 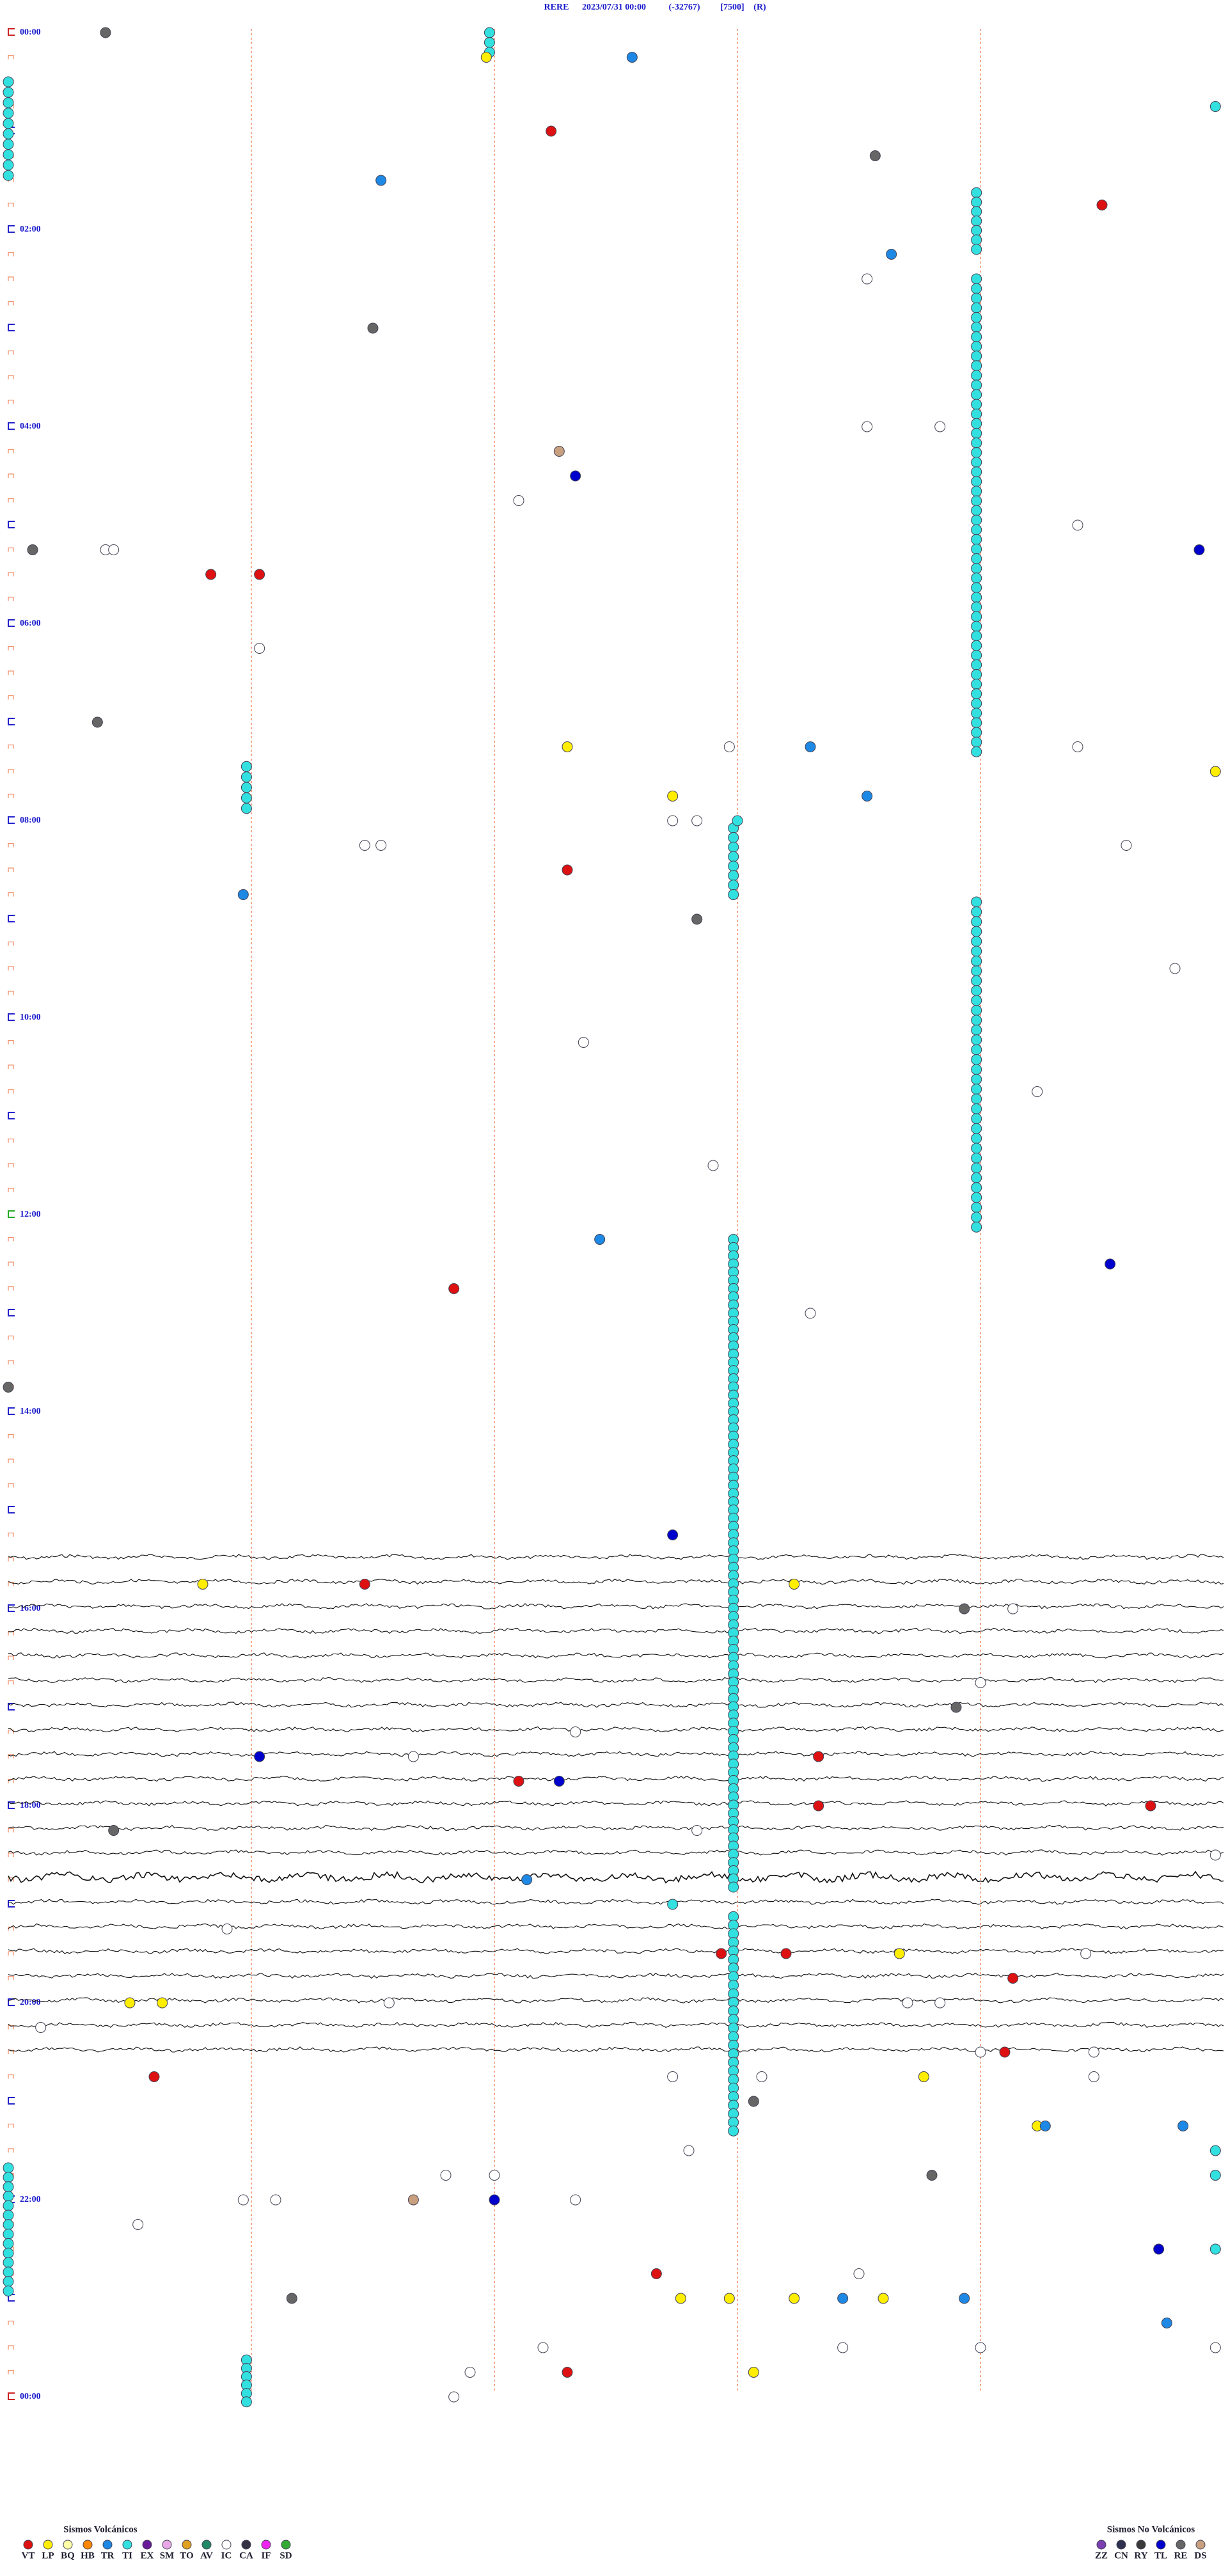 I want to click on hour-label: 12:00, so click(x=30, y=1214).